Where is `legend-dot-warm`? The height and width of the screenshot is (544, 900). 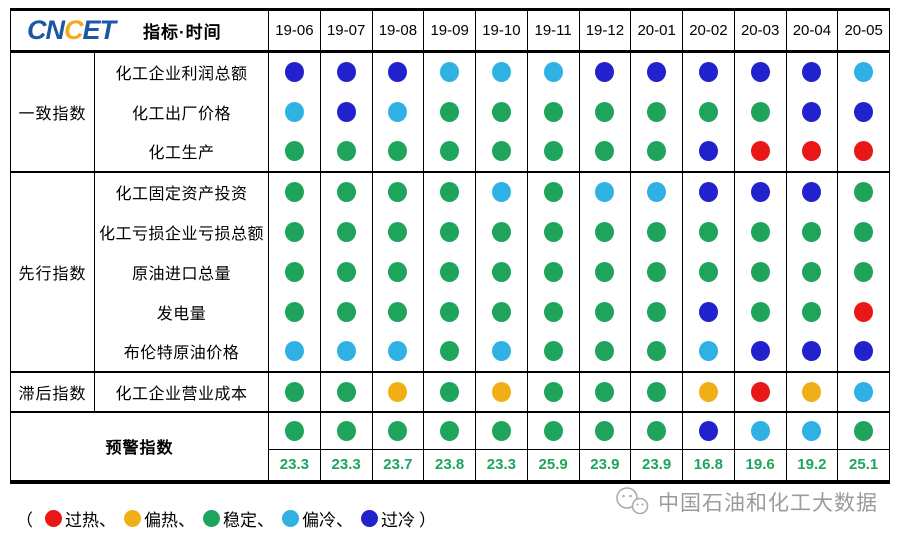
legend-dot-warm is located at coordinates (132, 518).